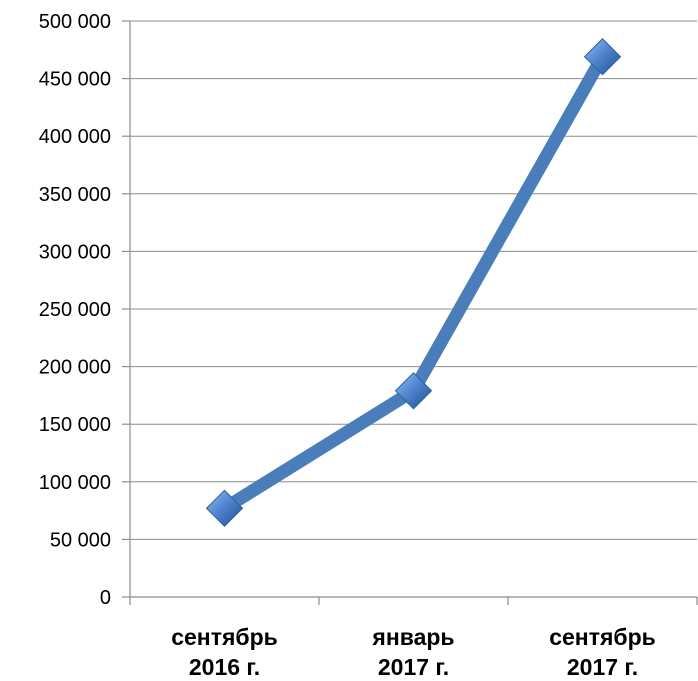 The width and height of the screenshot is (698, 681). I want to click on y-tick-label: 450 000, so click(75, 80).